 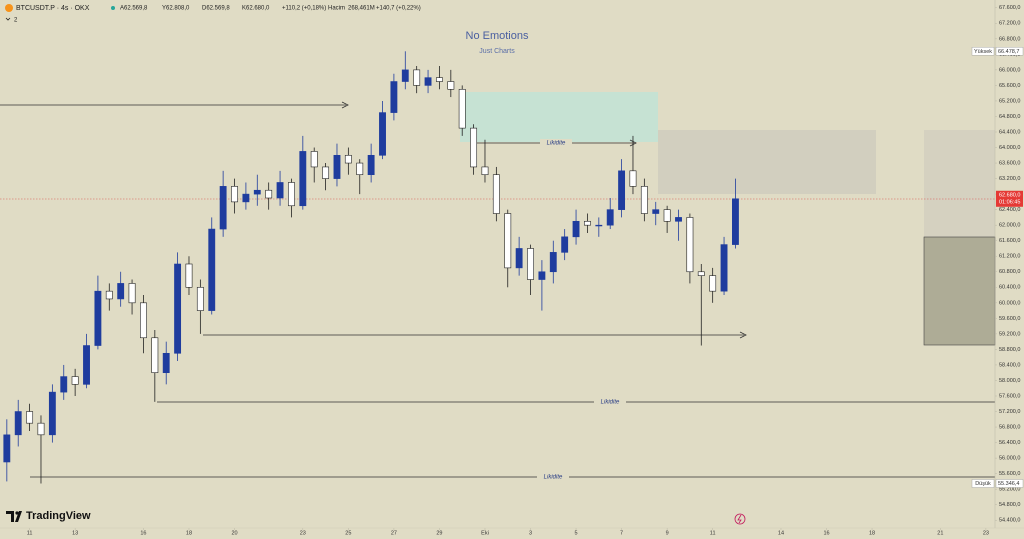 What do you see at coordinates (826, 533) in the screenshot?
I see `x-tick-label: 16` at bounding box center [826, 533].